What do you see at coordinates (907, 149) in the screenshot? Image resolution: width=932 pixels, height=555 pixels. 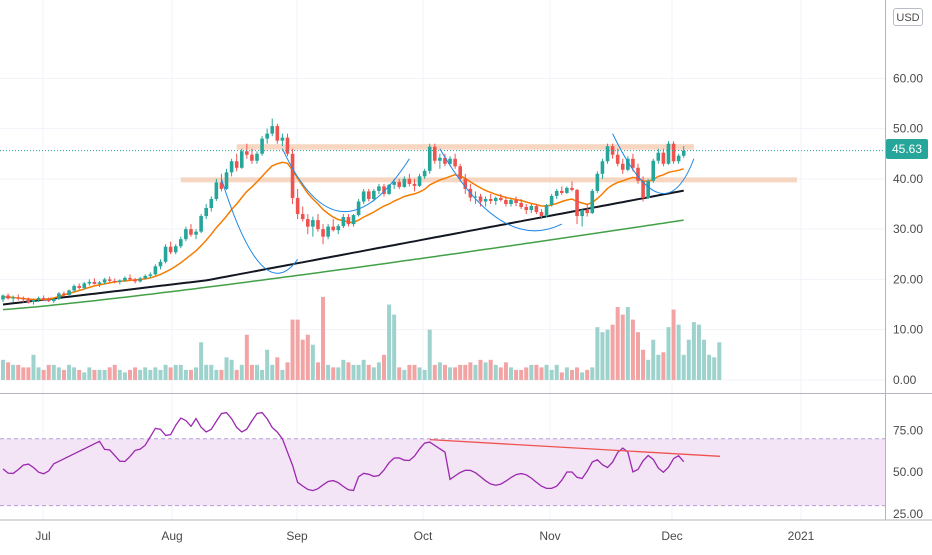 I see `last-price-label: 45.63` at bounding box center [907, 149].